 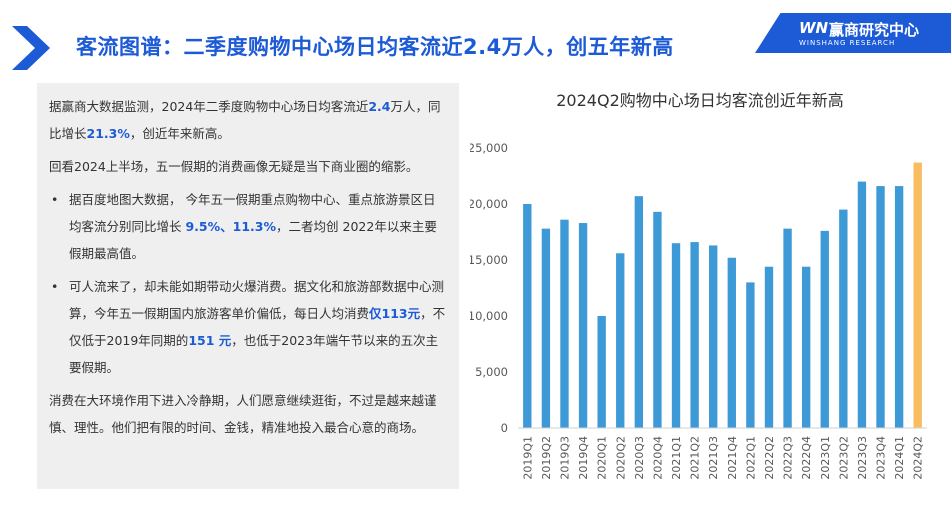 What do you see at coordinates (824, 329) in the screenshot?
I see `bar-2023Q1` at bounding box center [824, 329].